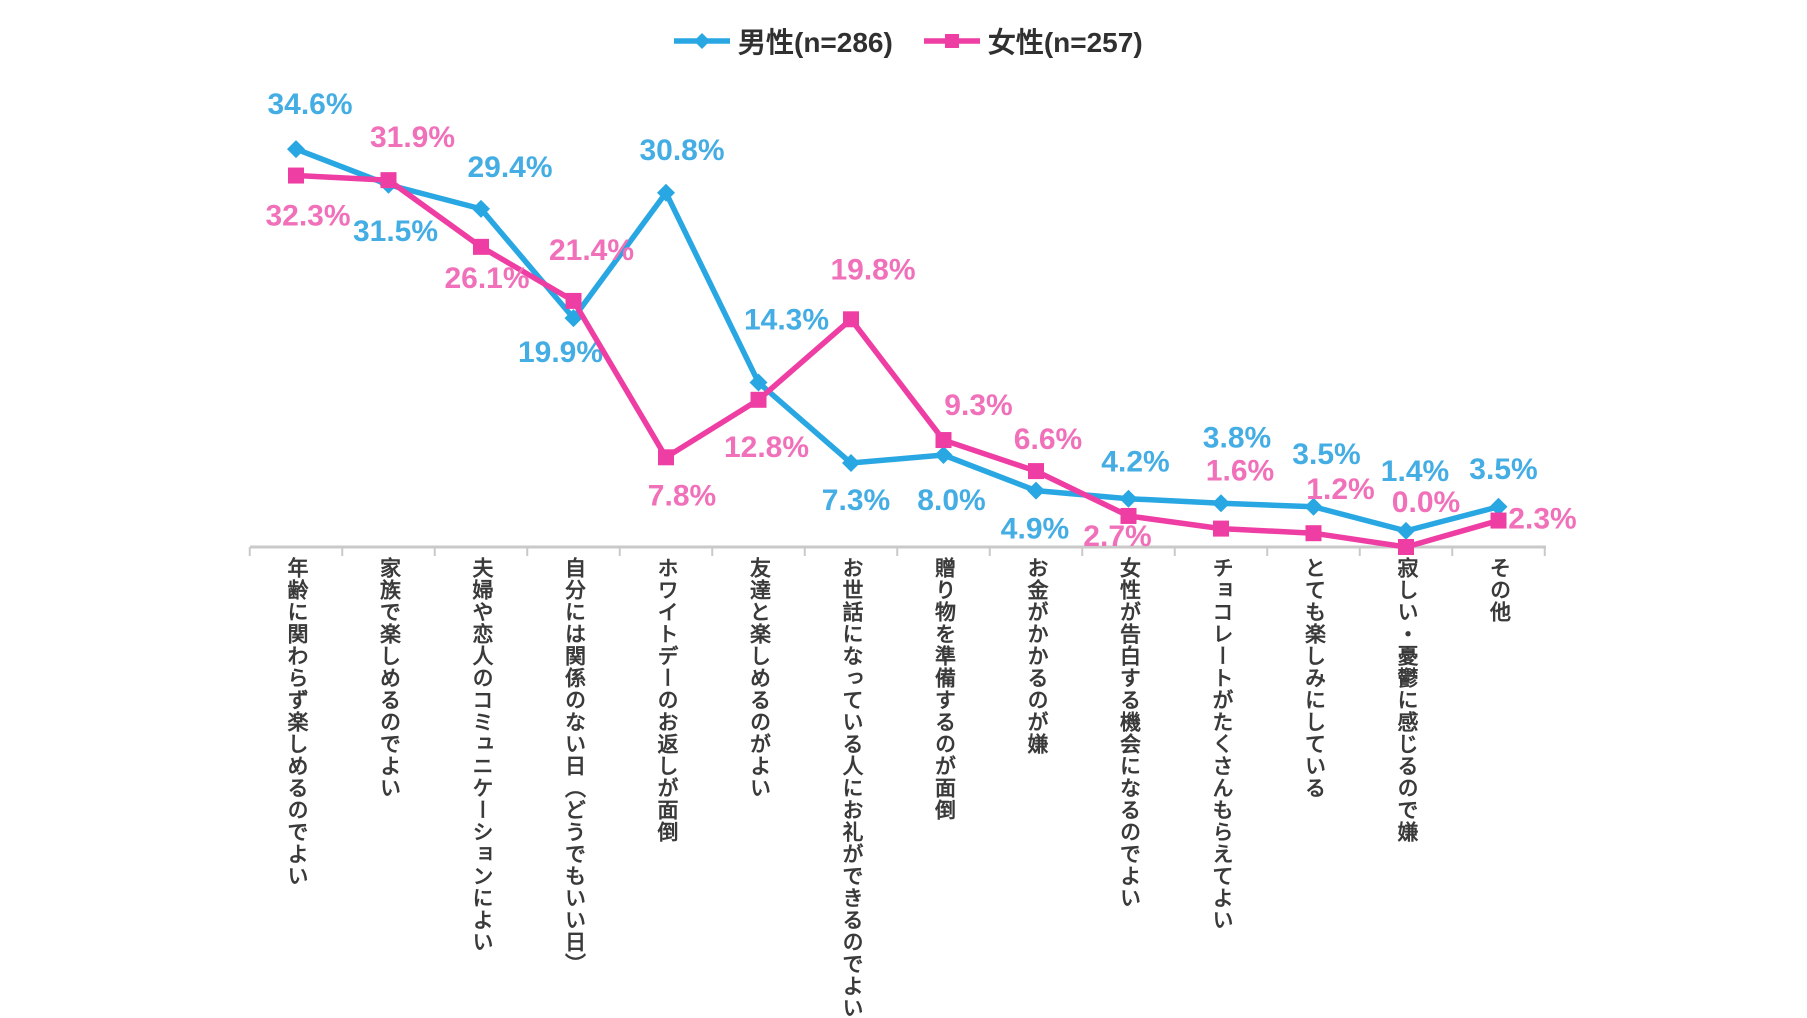 This screenshot has height=1018, width=1807. I want to click on data-label: 14.3%, so click(786, 320).